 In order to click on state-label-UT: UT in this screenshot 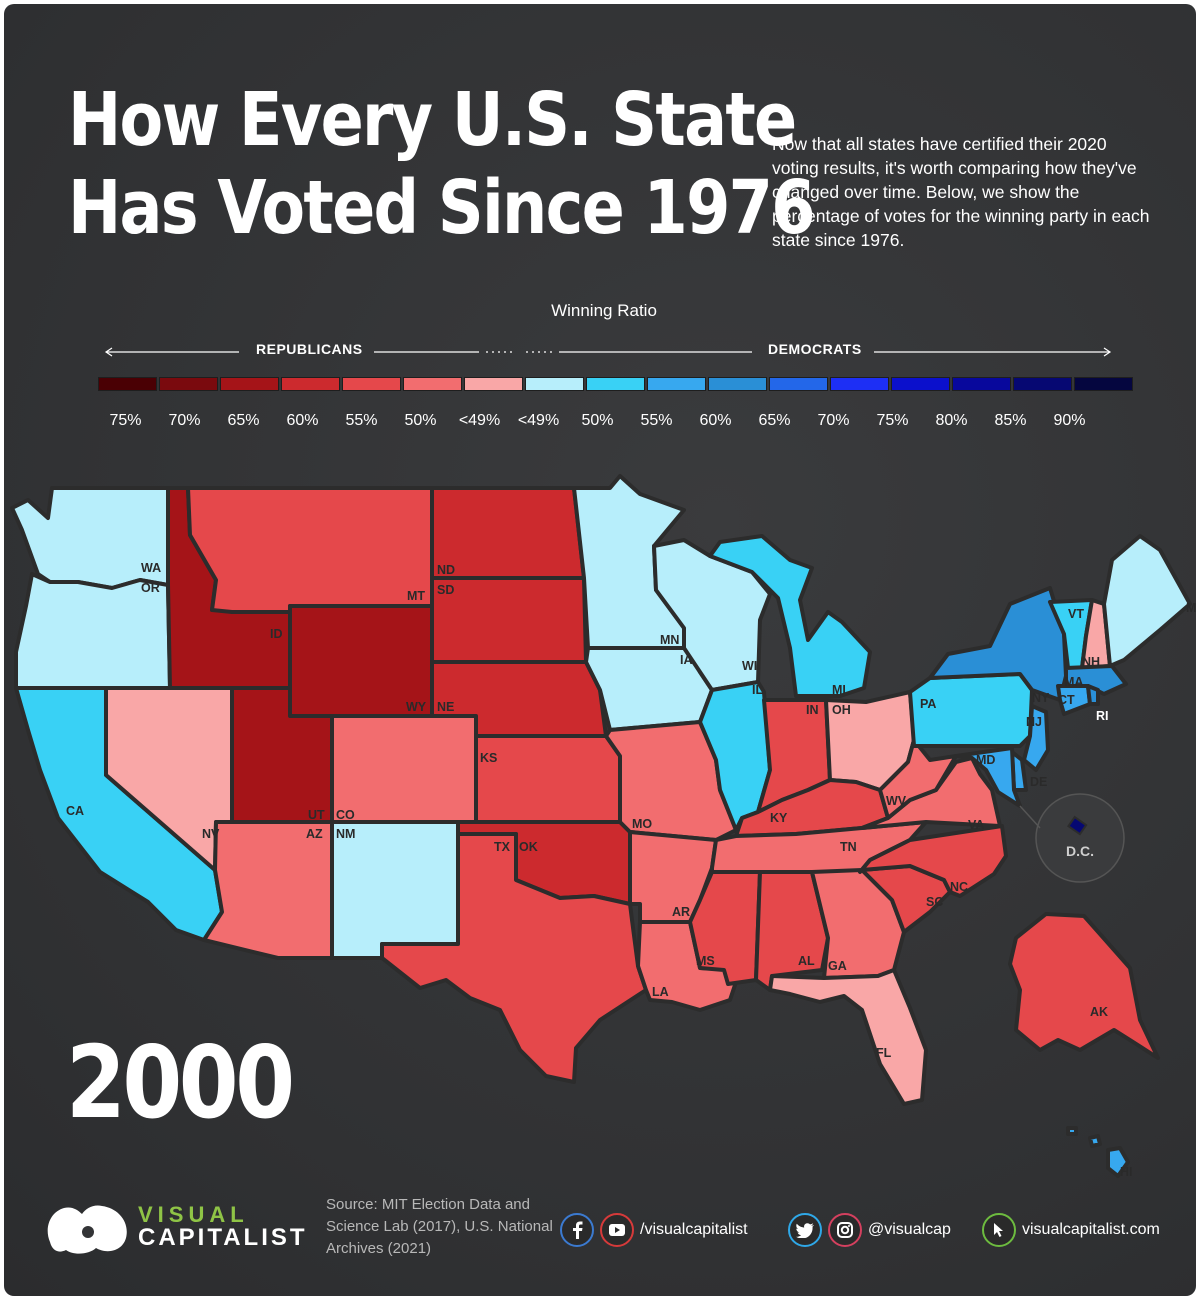, I will do `click(316, 815)`.